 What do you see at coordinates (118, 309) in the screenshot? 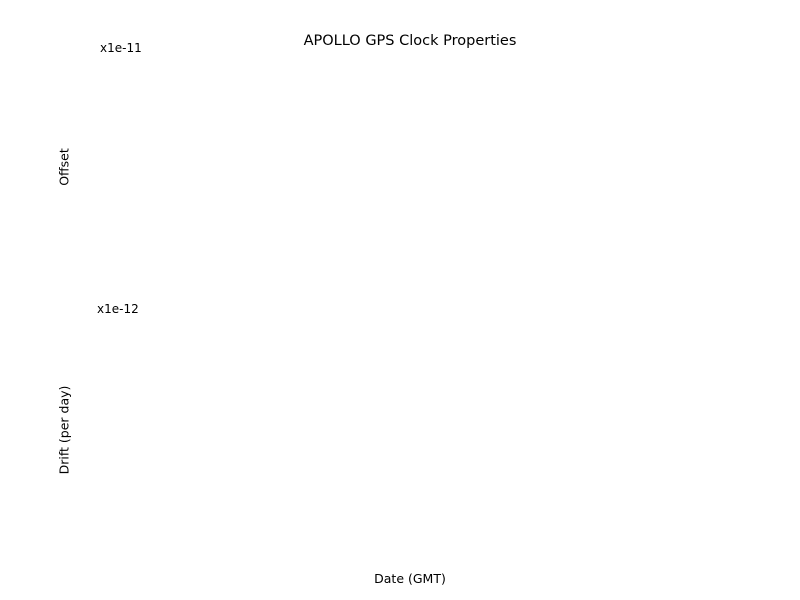
I see `drift-scale-label: x1e-12` at bounding box center [118, 309].